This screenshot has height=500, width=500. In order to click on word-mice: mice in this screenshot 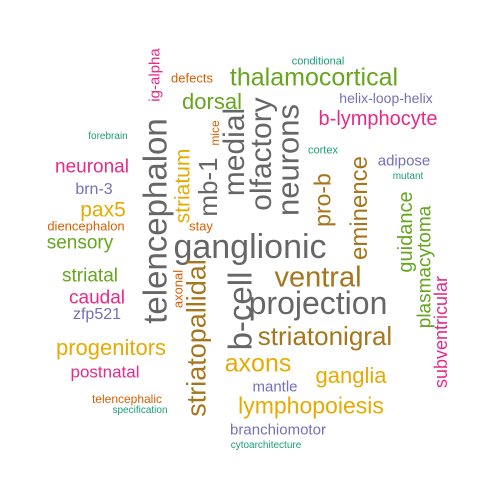, I will do `click(215, 133)`.